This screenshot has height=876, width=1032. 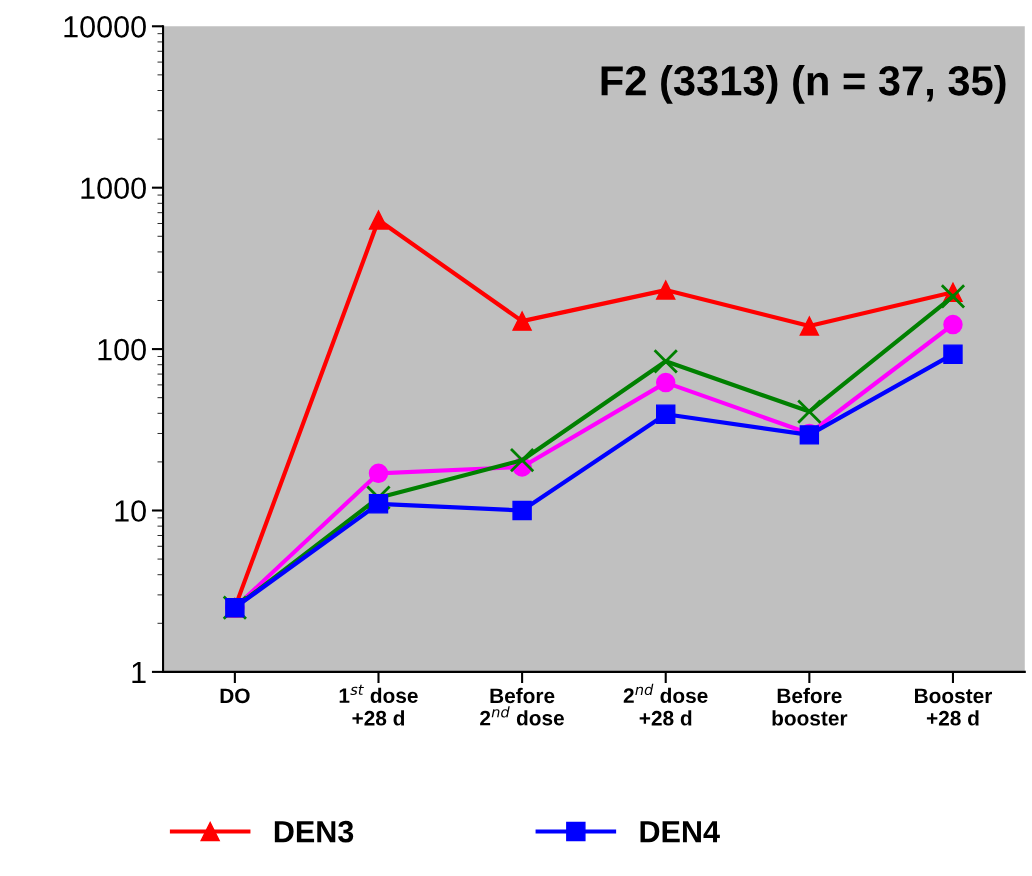 What do you see at coordinates (680, 832) in the screenshot?
I see `legend-label: DEN4` at bounding box center [680, 832].